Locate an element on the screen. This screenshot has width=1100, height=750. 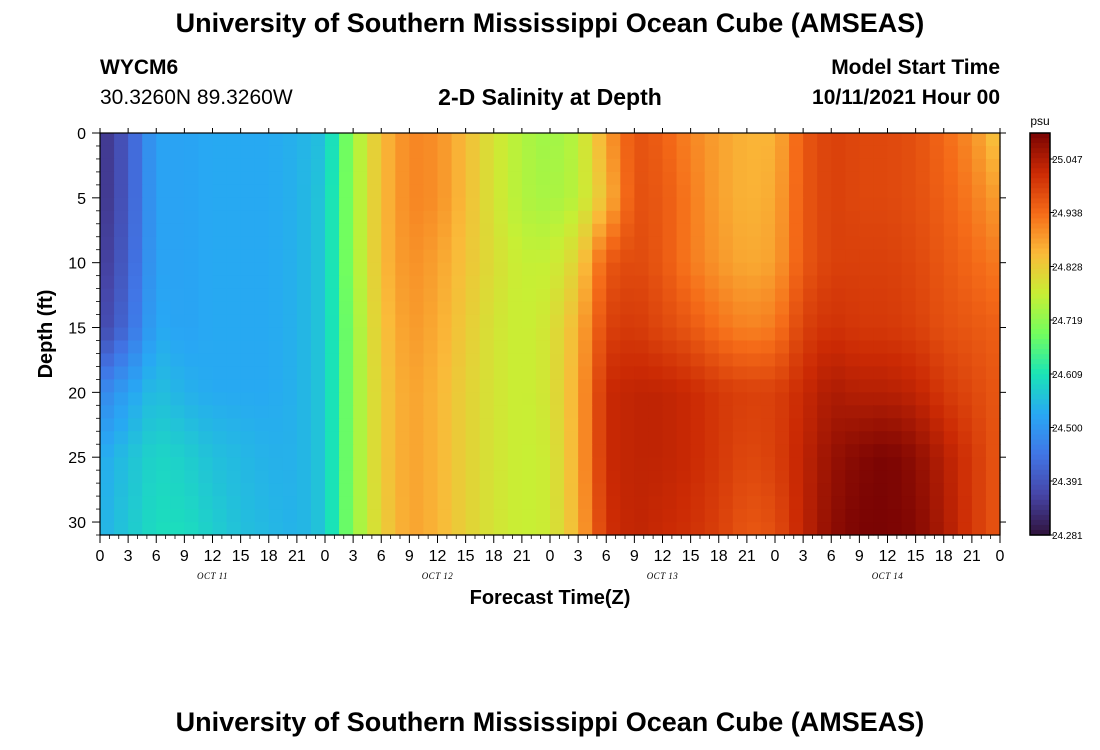
colorbar-segment is located at coordinates (1040, 181).